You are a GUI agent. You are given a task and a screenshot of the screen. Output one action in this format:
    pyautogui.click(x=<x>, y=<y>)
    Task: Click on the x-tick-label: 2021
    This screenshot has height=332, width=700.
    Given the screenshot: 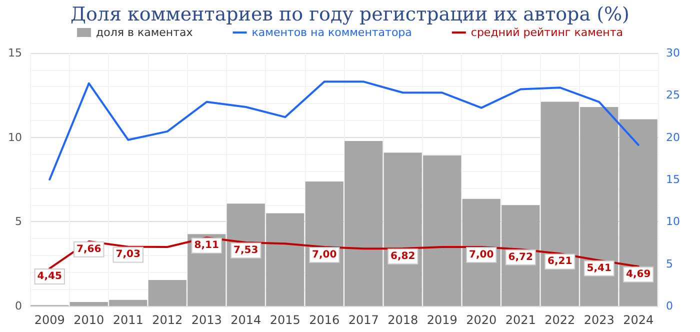 What is the action you would take?
    pyautogui.click(x=520, y=320)
    